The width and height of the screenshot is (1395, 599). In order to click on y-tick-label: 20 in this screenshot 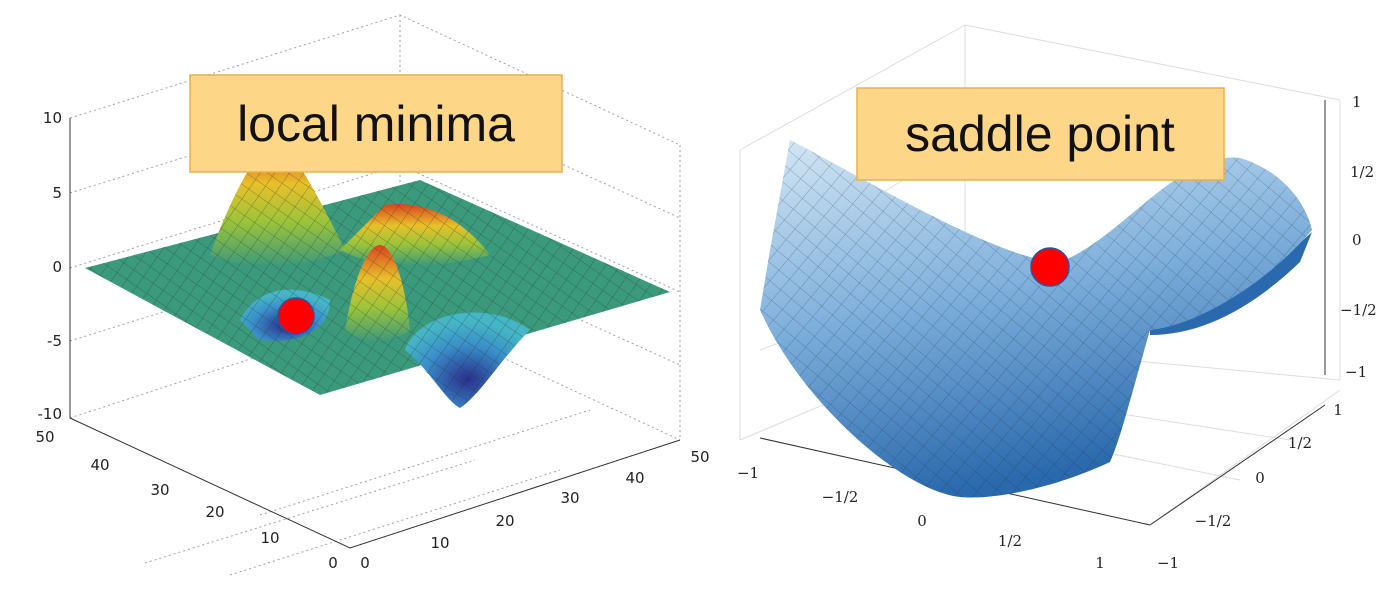, I will do `click(214, 512)`.